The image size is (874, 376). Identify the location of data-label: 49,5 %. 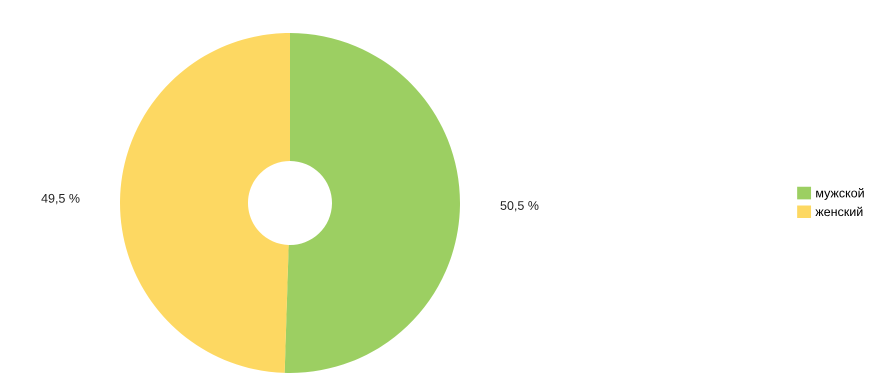
(60, 199).